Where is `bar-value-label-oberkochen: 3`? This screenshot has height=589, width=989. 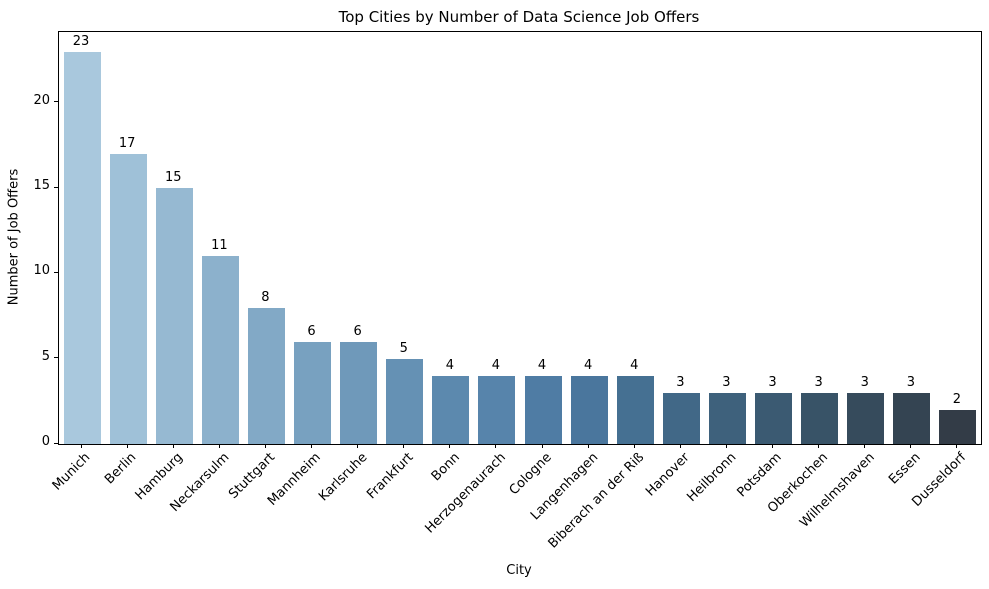
bar-value-label-oberkochen: 3 is located at coordinates (818, 382).